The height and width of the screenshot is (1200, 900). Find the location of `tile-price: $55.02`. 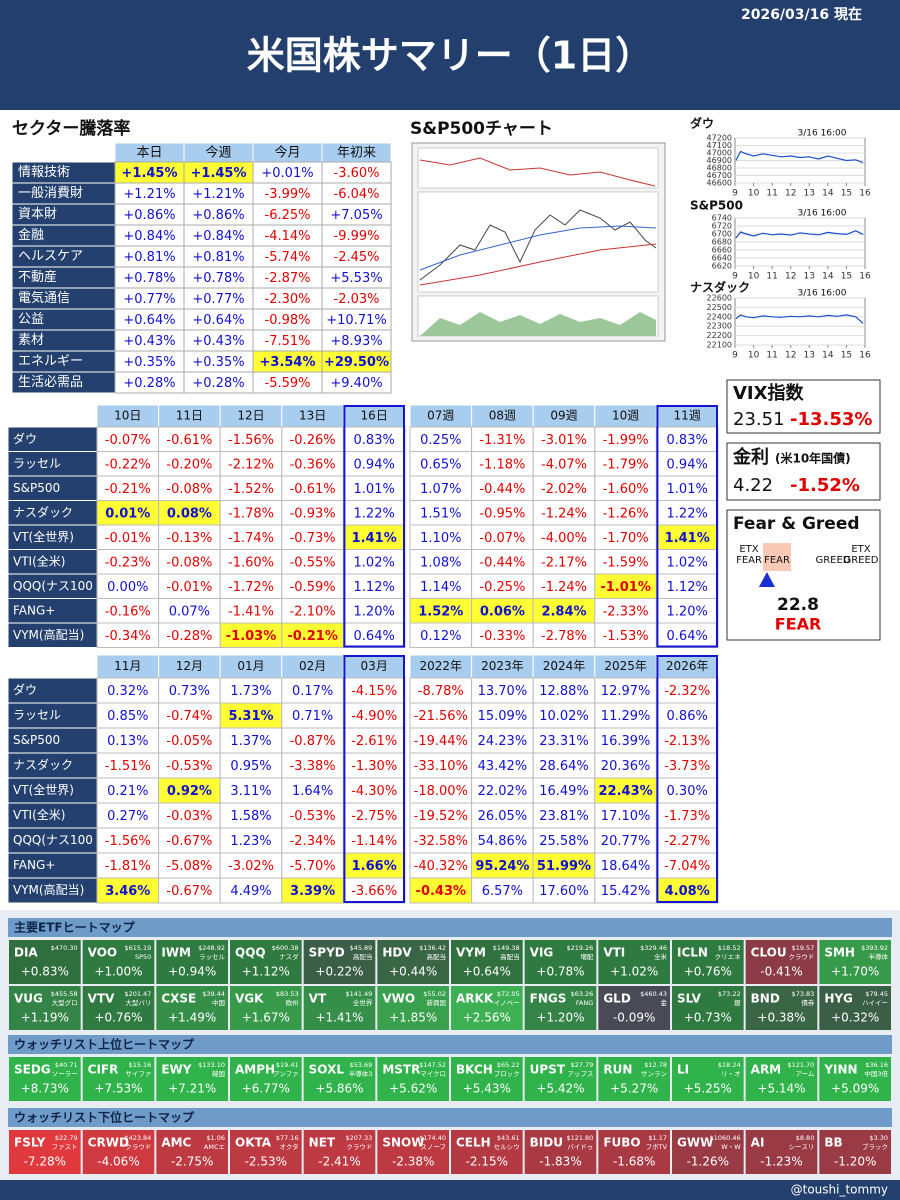

tile-price: $55.02 is located at coordinates (434, 994).